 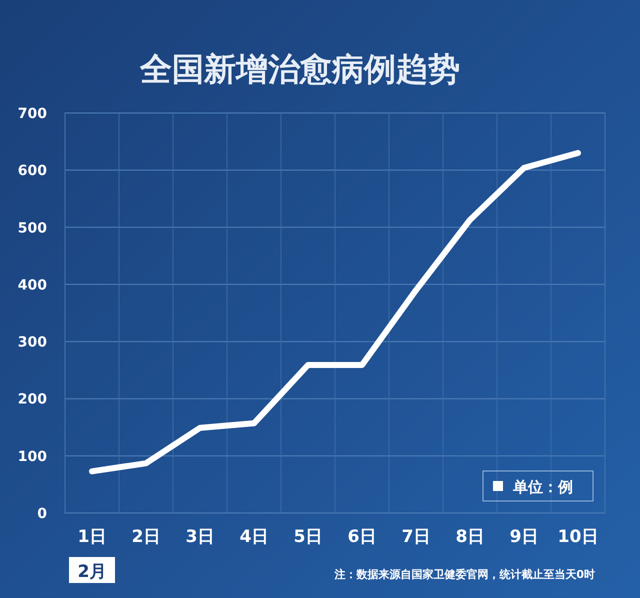 I want to click on x-tick-label: 8日, so click(x=470, y=537).